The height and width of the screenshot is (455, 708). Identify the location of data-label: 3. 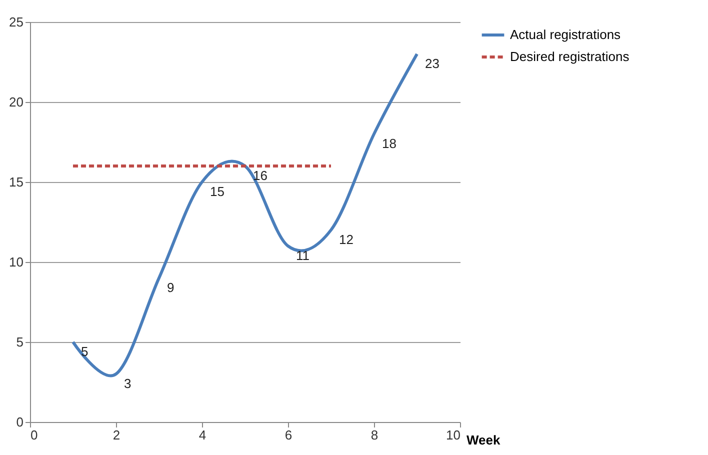
(128, 383).